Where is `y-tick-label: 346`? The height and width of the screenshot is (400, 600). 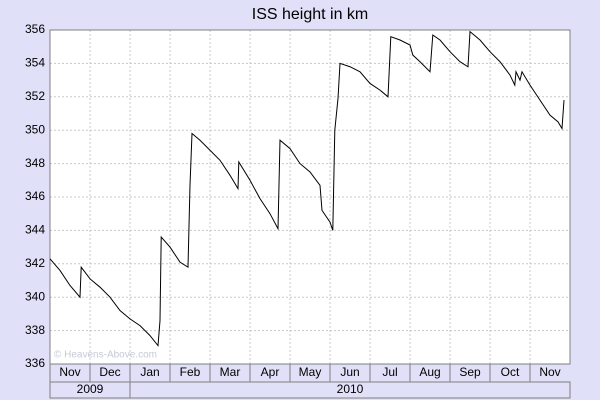
y-tick-label: 346 is located at coordinates (35, 196).